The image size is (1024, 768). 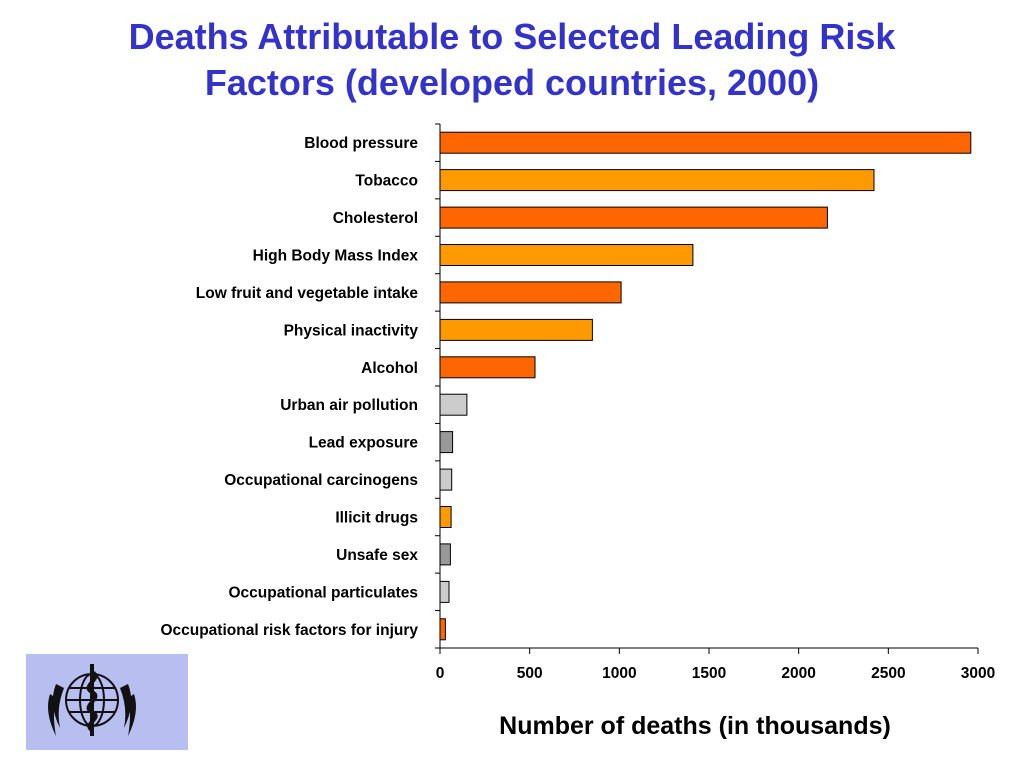 What do you see at coordinates (349, 405) in the screenshot?
I see `category-label: Urban air pollution` at bounding box center [349, 405].